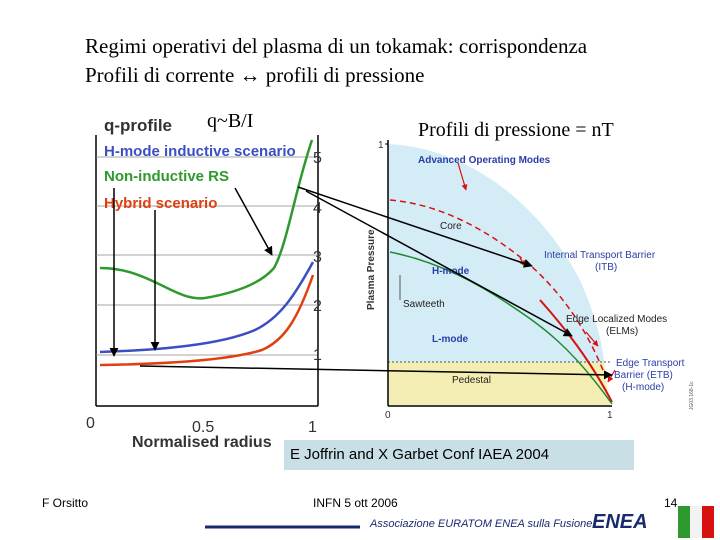 This screenshot has width=720, height=540. What do you see at coordinates (592, 339) in the screenshot?
I see `elm-arrow` at bounding box center [592, 339].